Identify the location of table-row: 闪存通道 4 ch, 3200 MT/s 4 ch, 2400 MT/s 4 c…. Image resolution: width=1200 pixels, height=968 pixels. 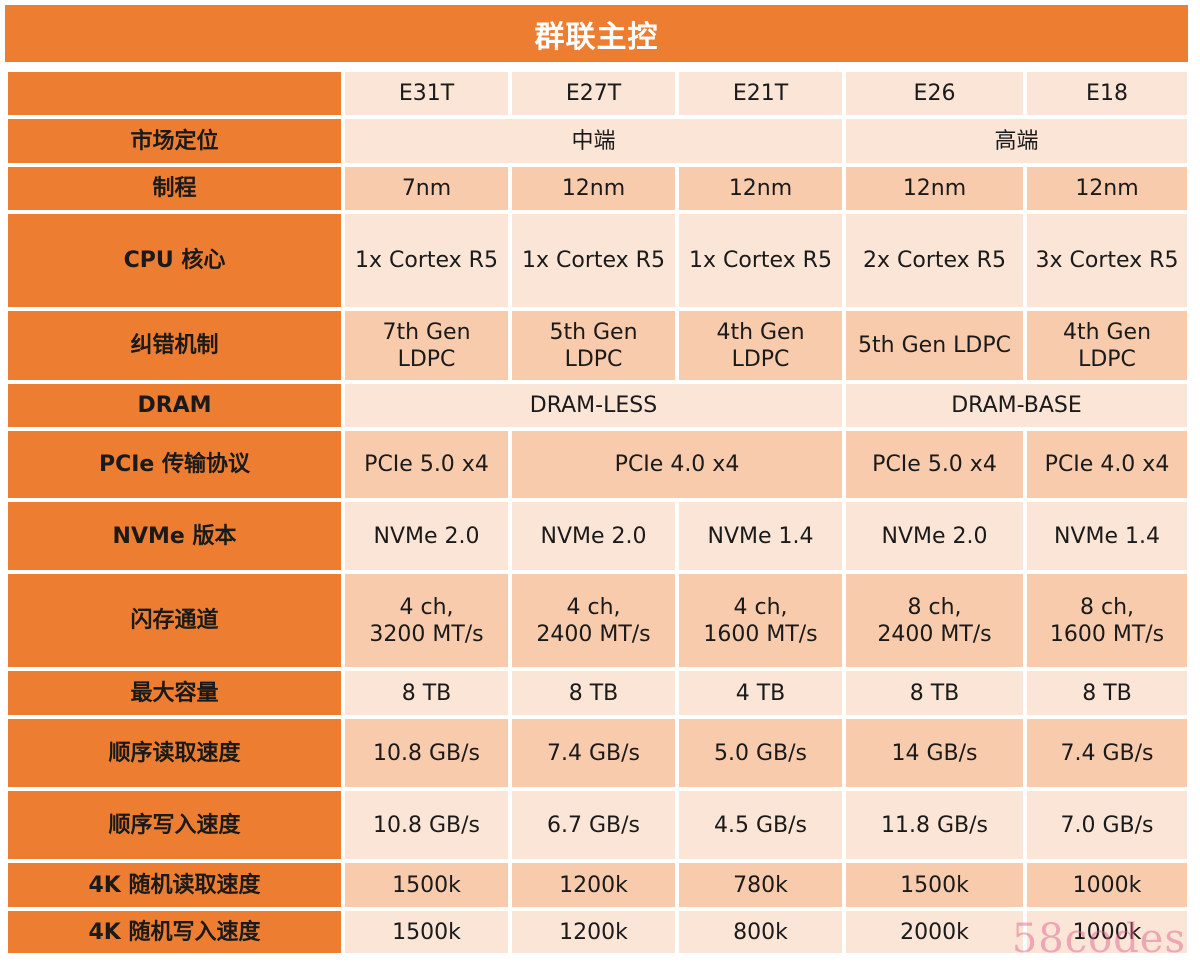
(597, 620).